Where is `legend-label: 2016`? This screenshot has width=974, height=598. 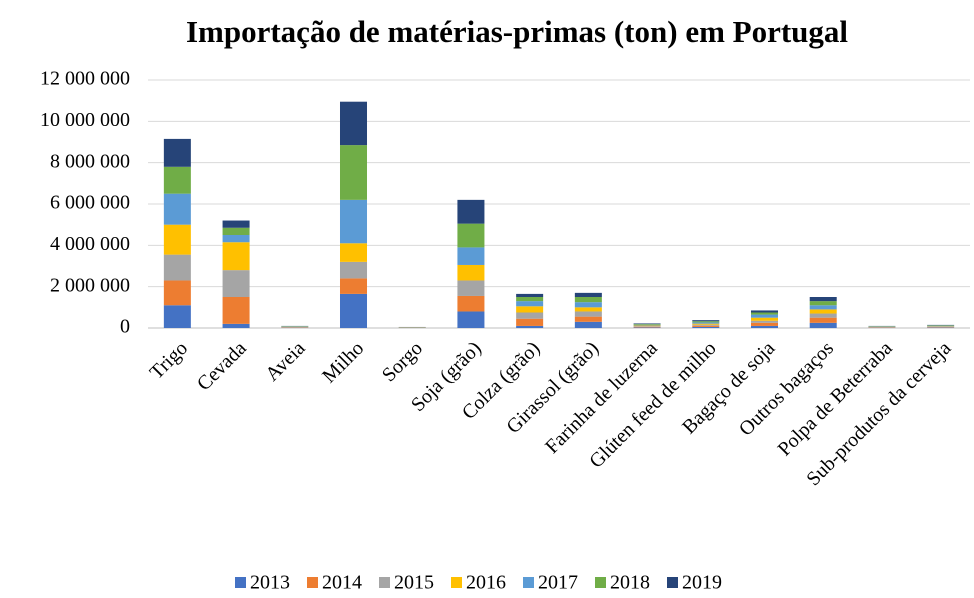 legend-label: 2016 is located at coordinates (486, 583).